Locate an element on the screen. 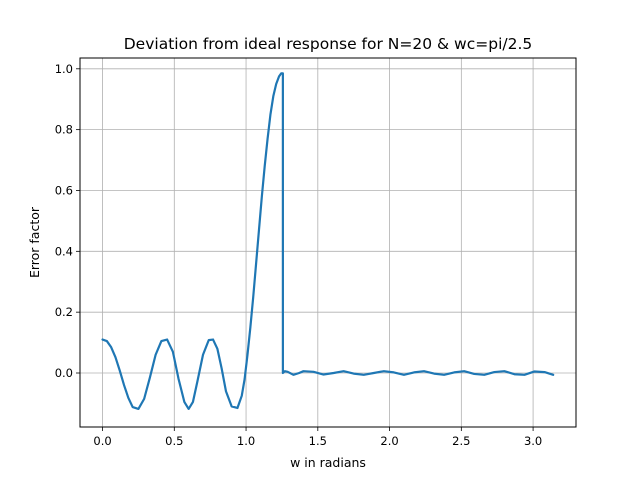 The image size is (640, 480). x-tick-label: 0.0 is located at coordinates (102, 441).